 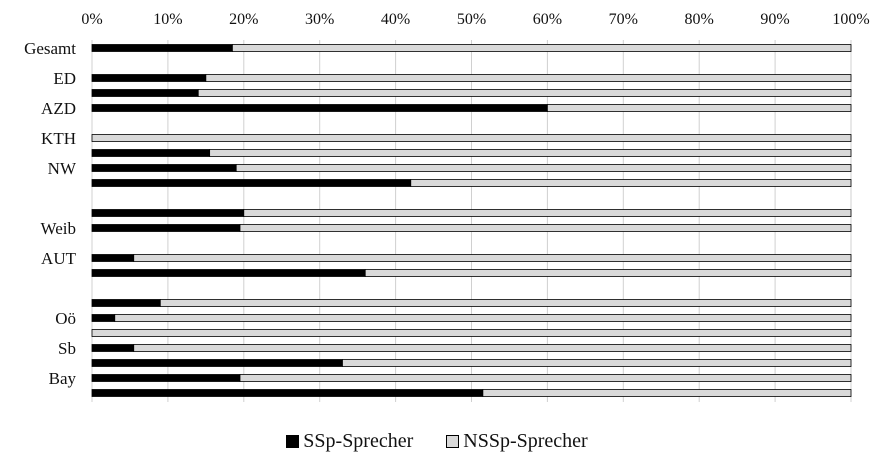 I want to click on x-tick-label: 50%, so click(x=471, y=19).